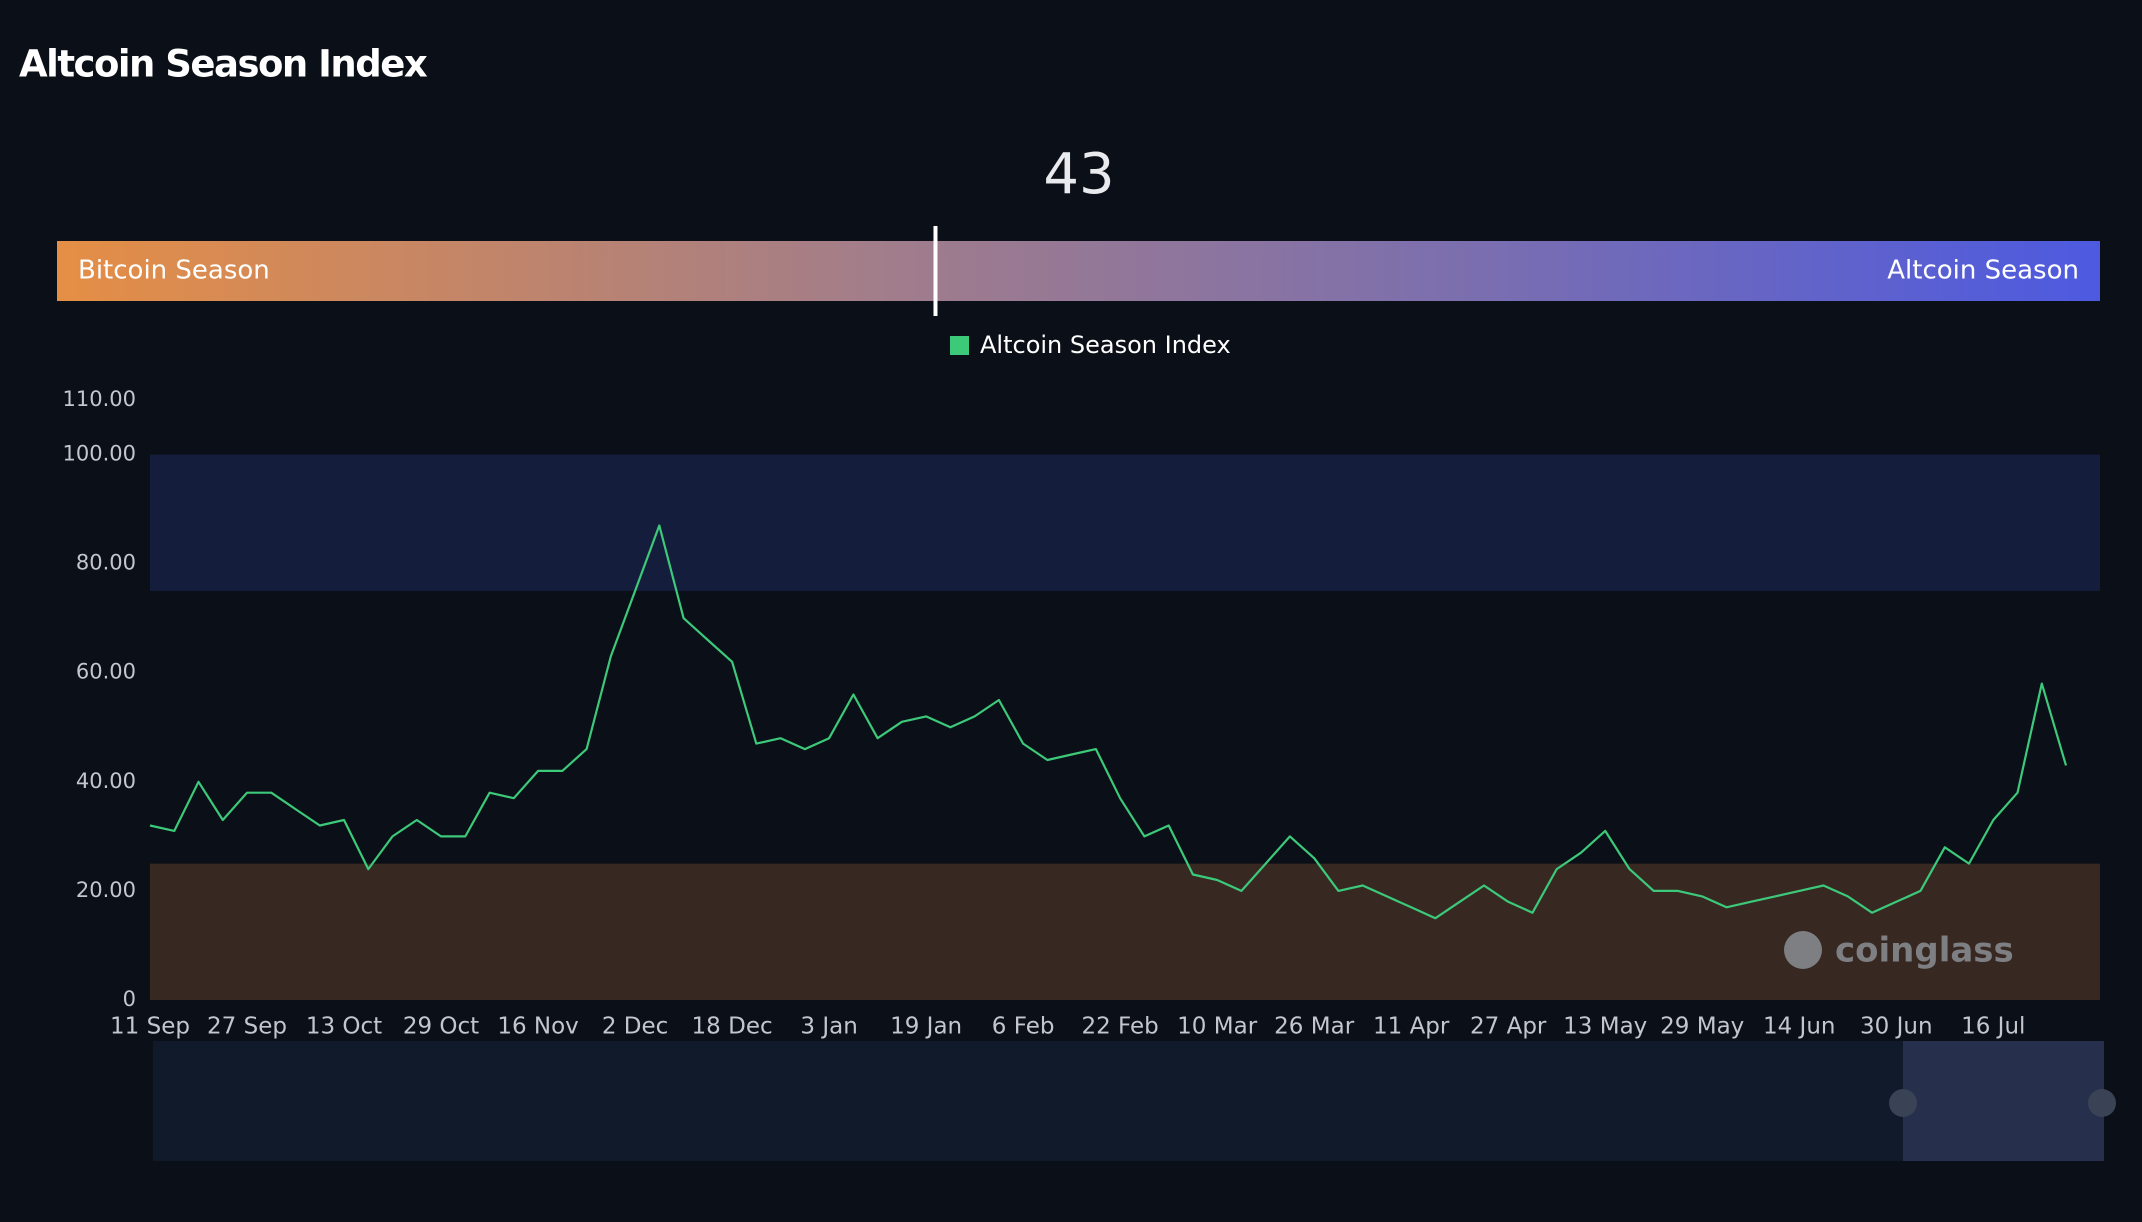  Describe the element at coordinates (828, 1027) in the screenshot. I see `x-tick-label: 3 Jan` at that location.